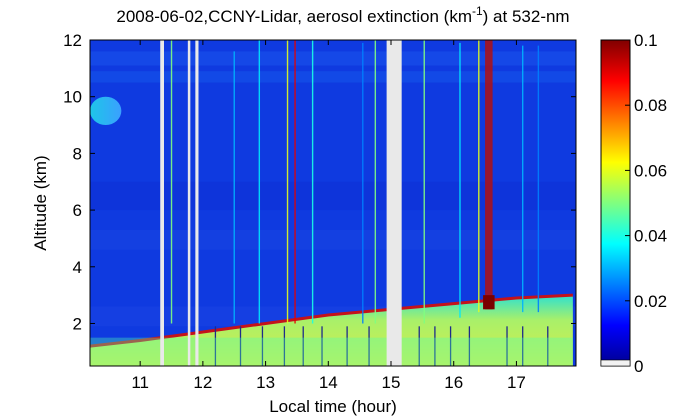  I want to click on boundary-layer, so click(331, 330).